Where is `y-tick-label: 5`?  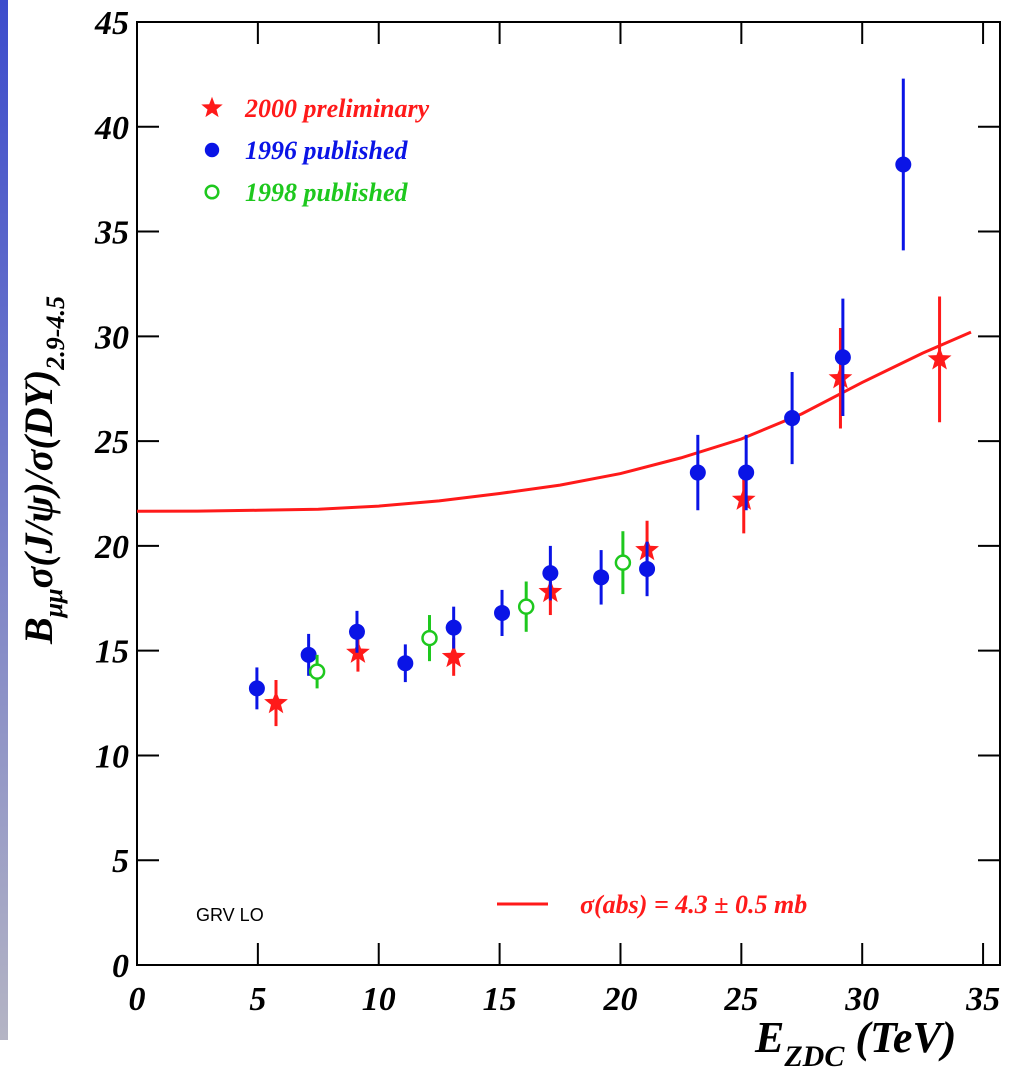 y-tick-label: 5 is located at coordinates (120, 861).